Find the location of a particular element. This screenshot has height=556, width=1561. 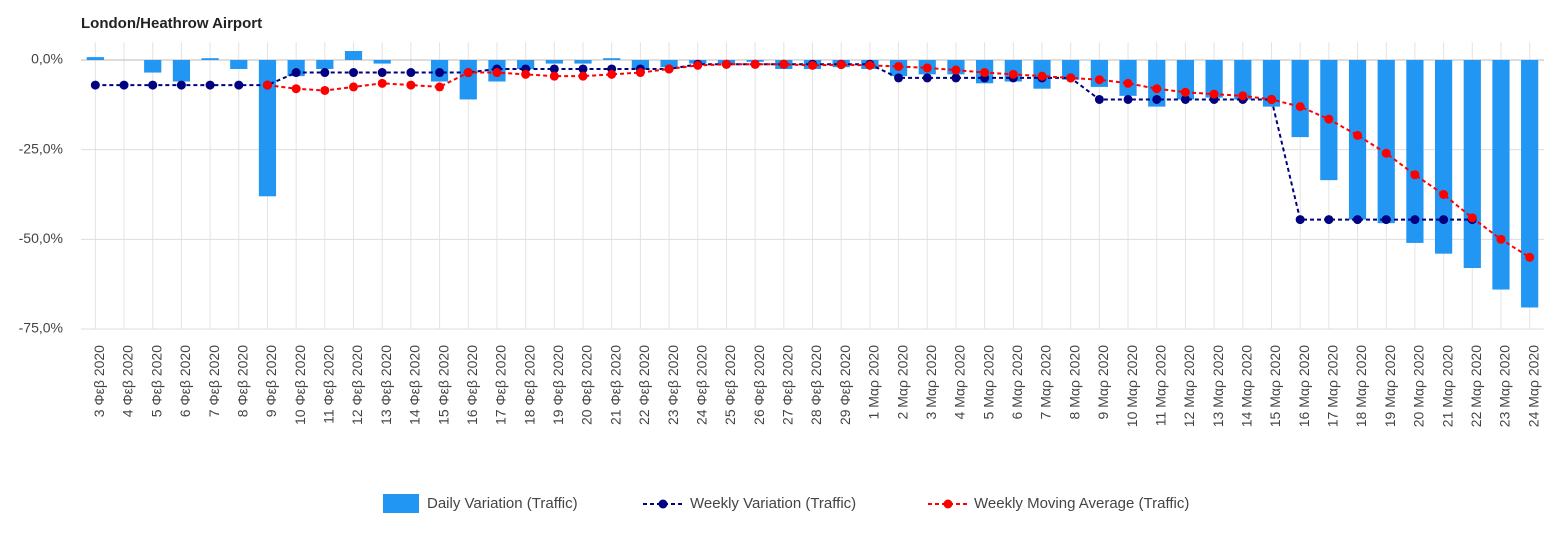

y-tick-label: -25,0% is located at coordinates (41, 148).